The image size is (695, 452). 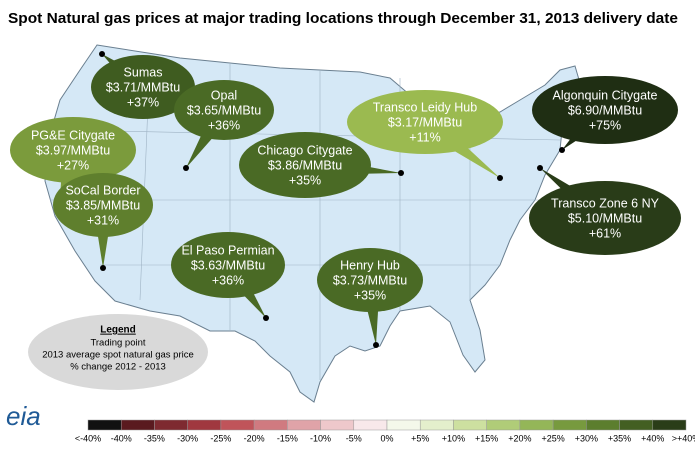 What do you see at coordinates (287, 438) in the screenshot?
I see `scale-label: -15%` at bounding box center [287, 438].